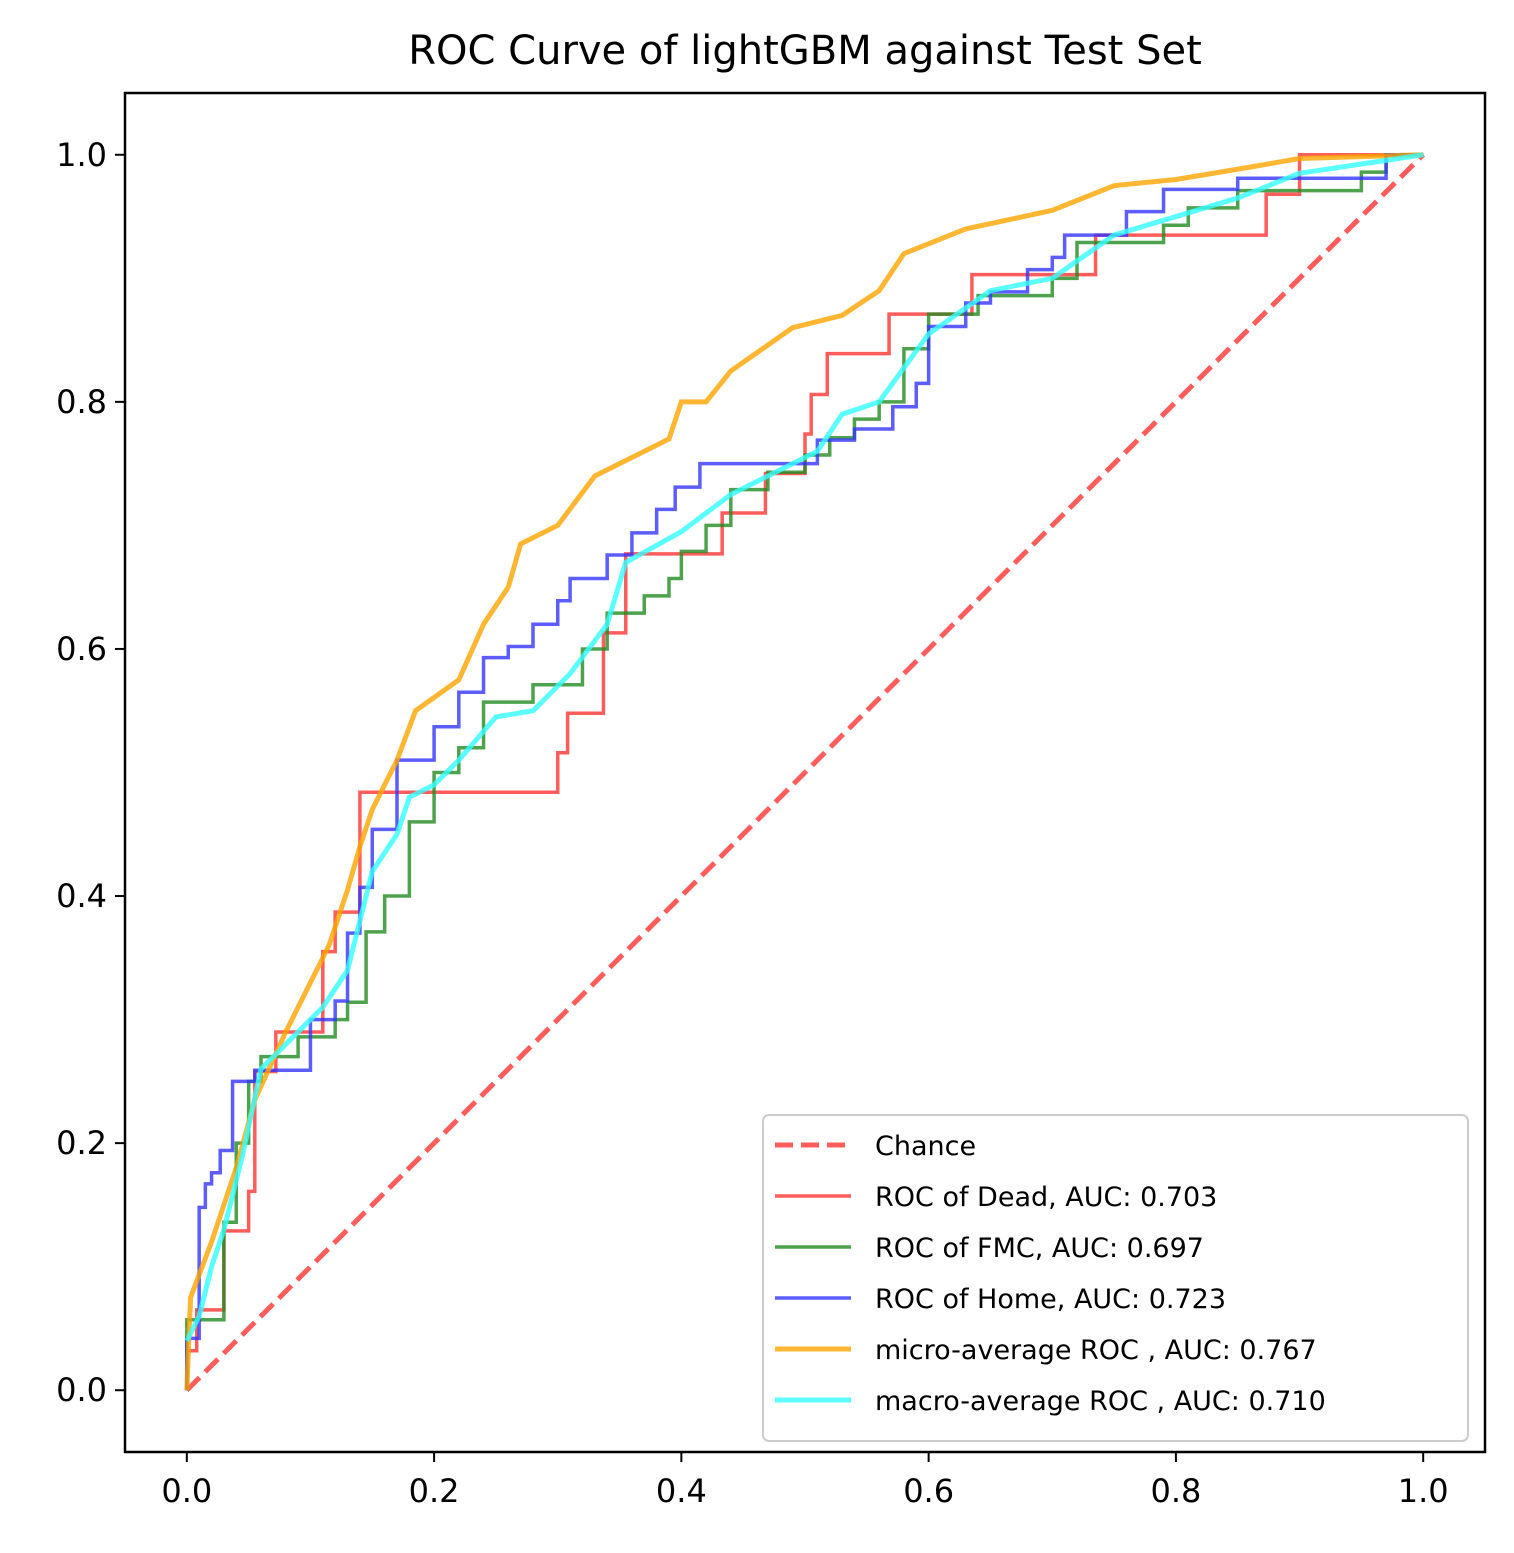  I want to click on x-axis: 0.0 0.2 0.4 0.6 0.8 1.0, so click(805, 1481).